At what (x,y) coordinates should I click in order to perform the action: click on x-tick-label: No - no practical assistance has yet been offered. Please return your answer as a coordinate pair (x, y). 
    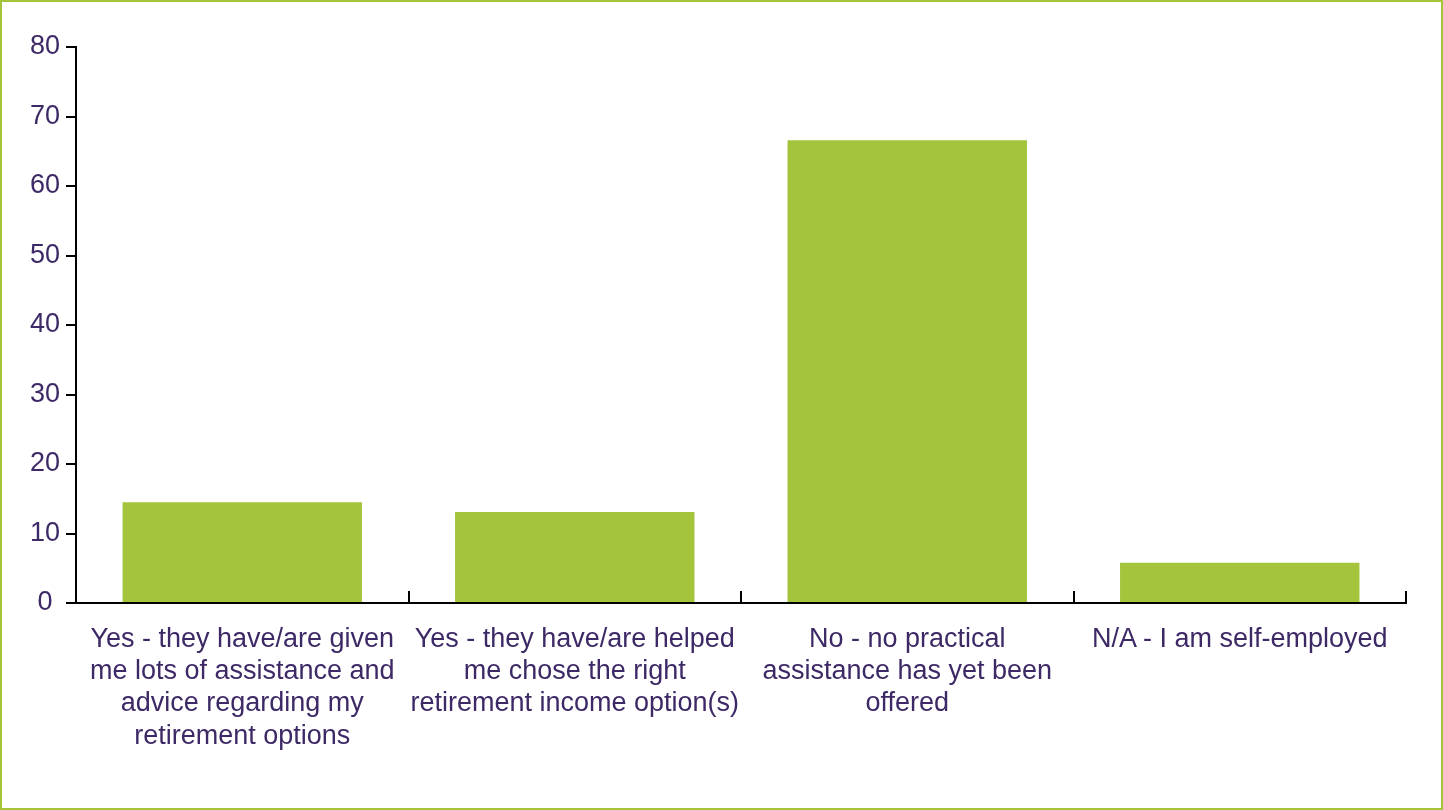
    Looking at the image, I should click on (907, 670).